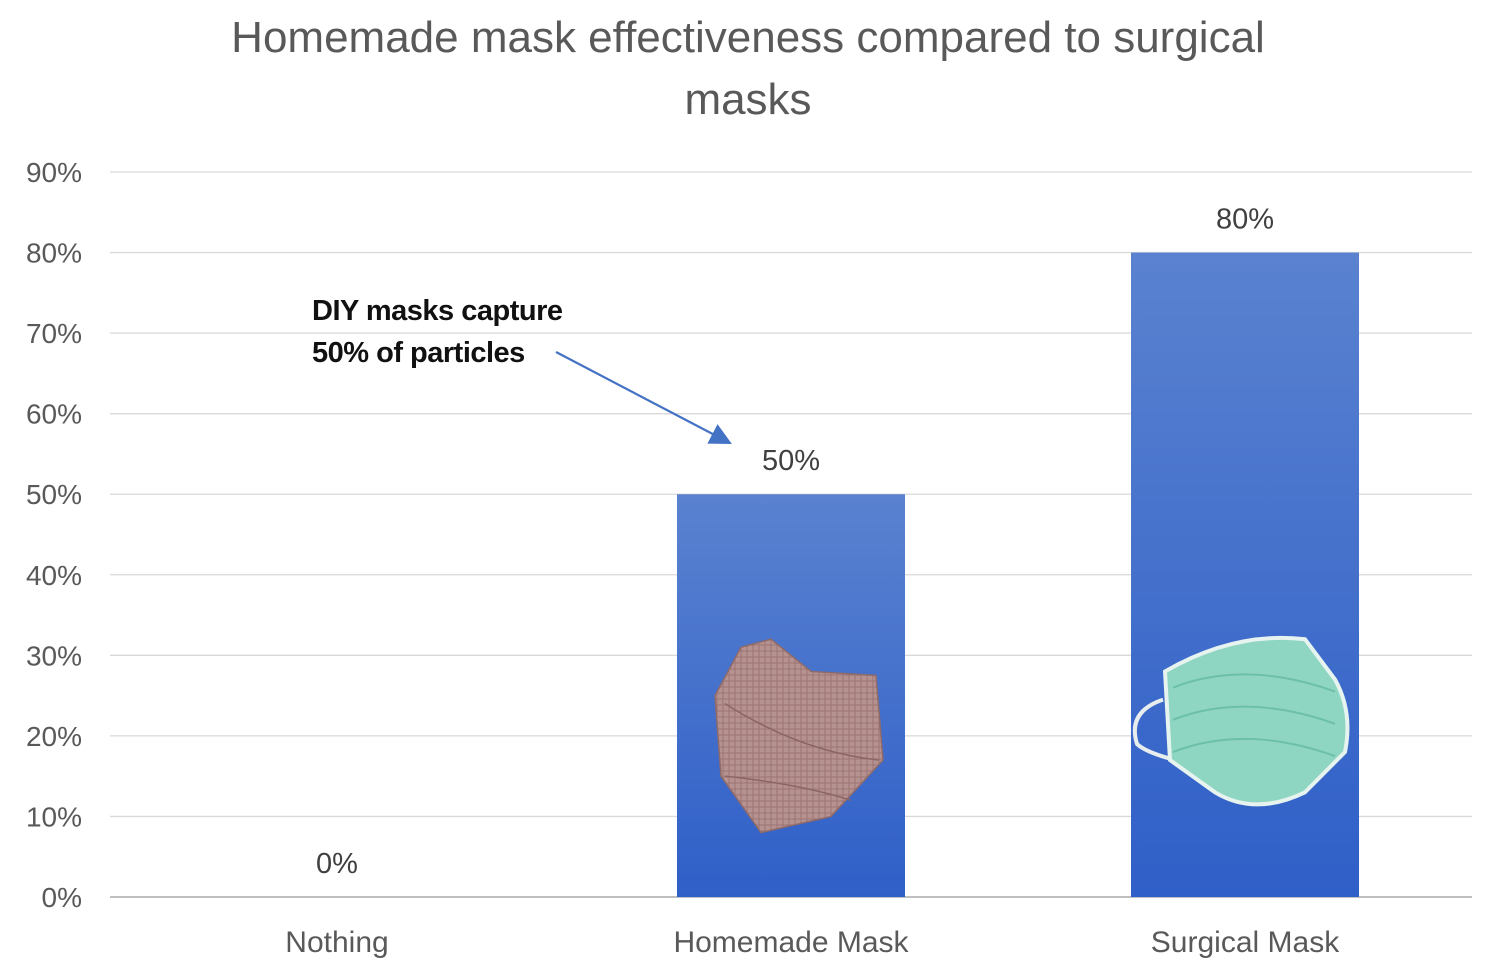  What do you see at coordinates (791, 942) in the screenshot?
I see `category-label: Homemade Mask` at bounding box center [791, 942].